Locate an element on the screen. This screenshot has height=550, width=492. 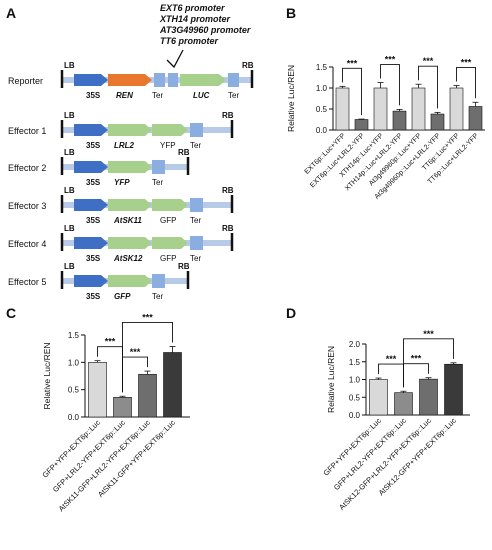
promoter-tt6: TT6 promoter is located at coordinates (189, 41).